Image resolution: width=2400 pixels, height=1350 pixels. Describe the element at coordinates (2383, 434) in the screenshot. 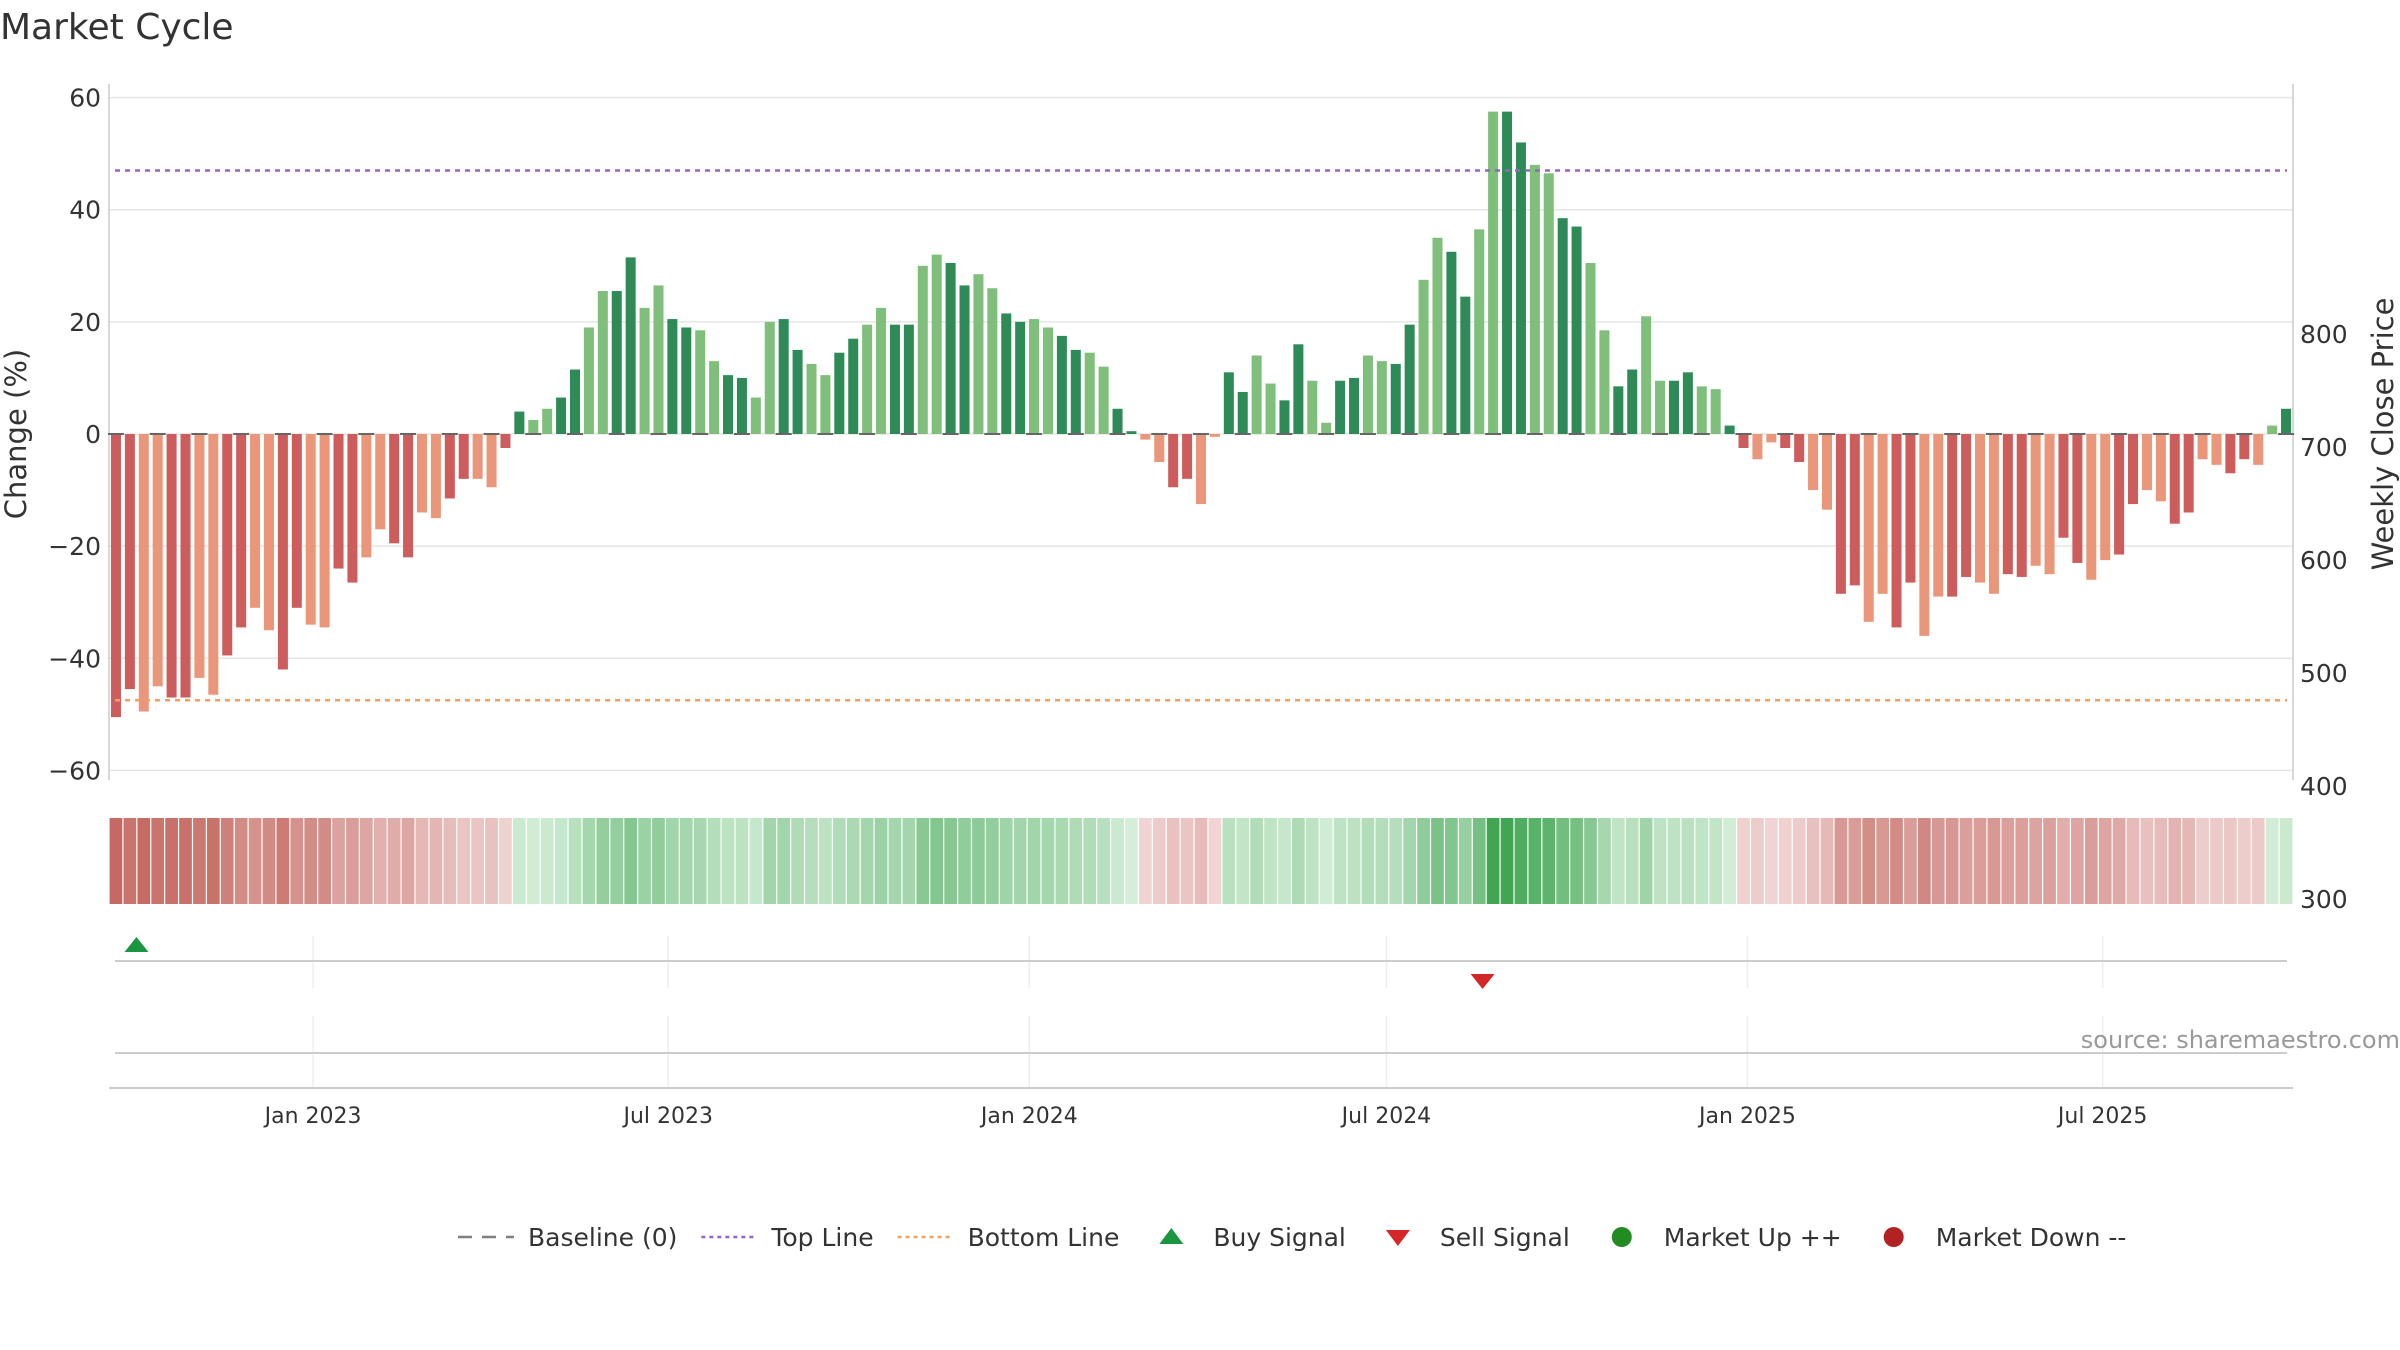

I see `y2-axis-label: Weekly Close Price` at that location.